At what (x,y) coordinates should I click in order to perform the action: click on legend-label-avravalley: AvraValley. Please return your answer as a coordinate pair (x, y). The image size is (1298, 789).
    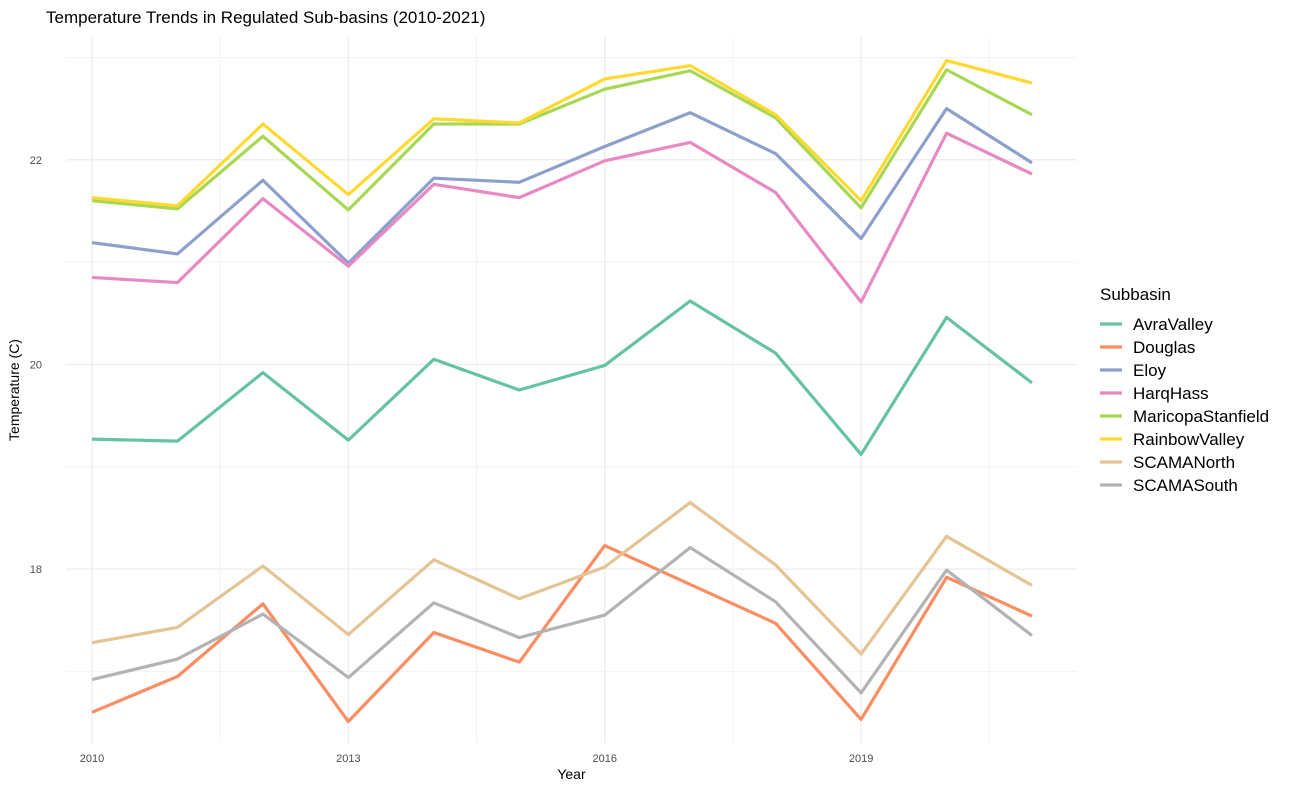
    Looking at the image, I should click on (1173, 324).